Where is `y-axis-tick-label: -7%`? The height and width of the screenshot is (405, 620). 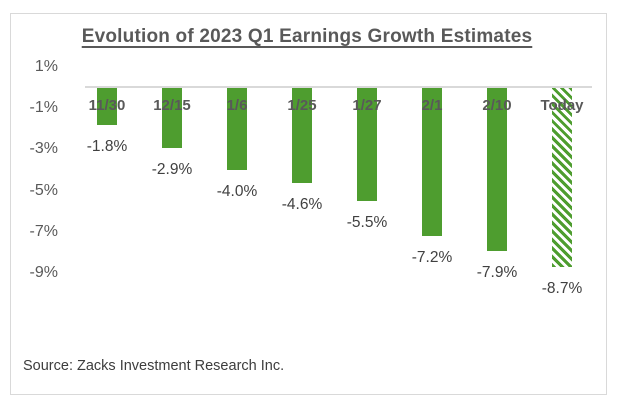
y-axis-tick-label: -7% is located at coordinates (43, 231).